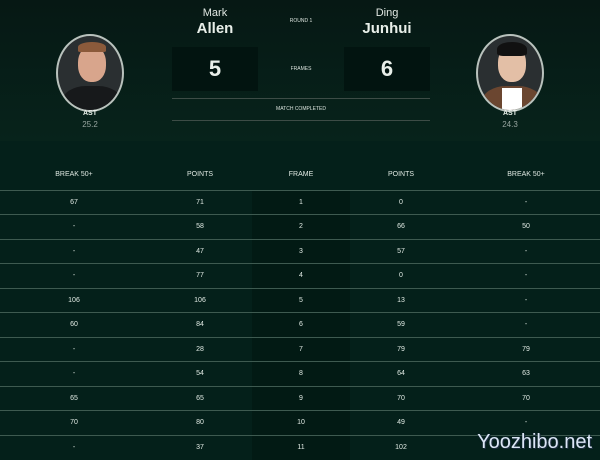 The width and height of the screenshot is (600, 460). What do you see at coordinates (401, 349) in the screenshot?
I see `player2-points-cell: 79` at bounding box center [401, 349].